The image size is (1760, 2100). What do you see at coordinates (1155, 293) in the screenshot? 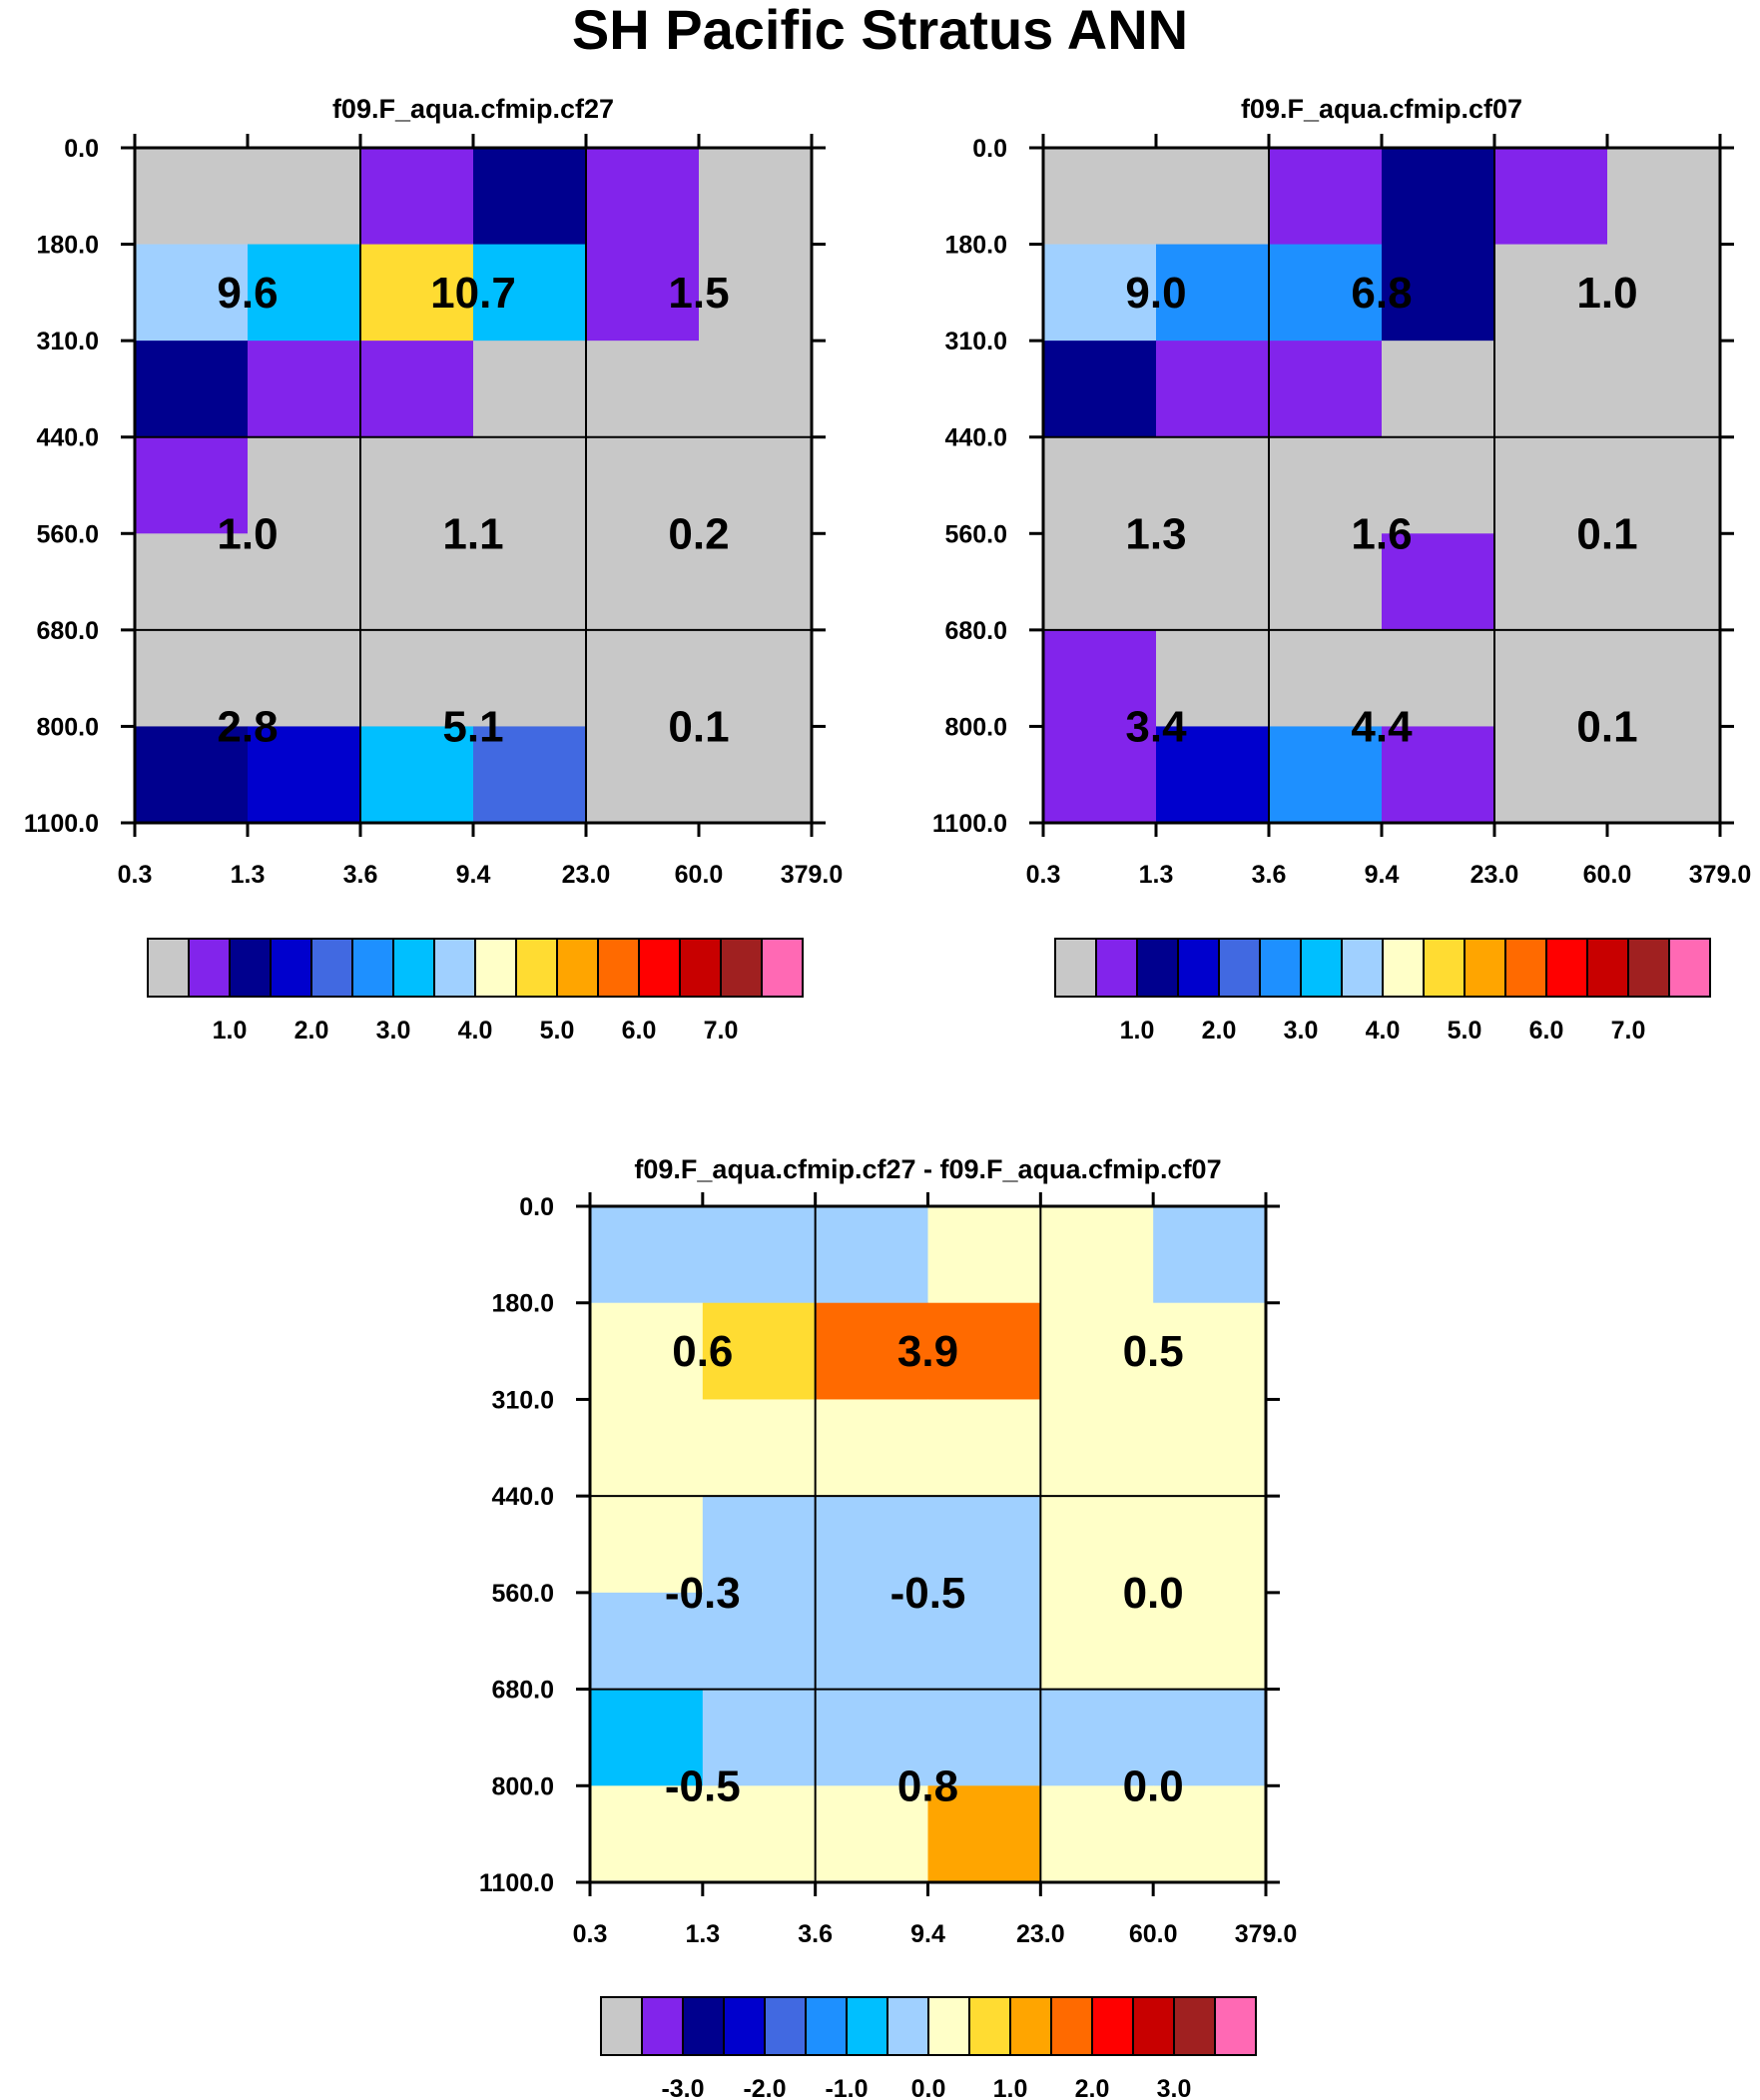
I see `block-value-label: 9.0` at bounding box center [1155, 293].